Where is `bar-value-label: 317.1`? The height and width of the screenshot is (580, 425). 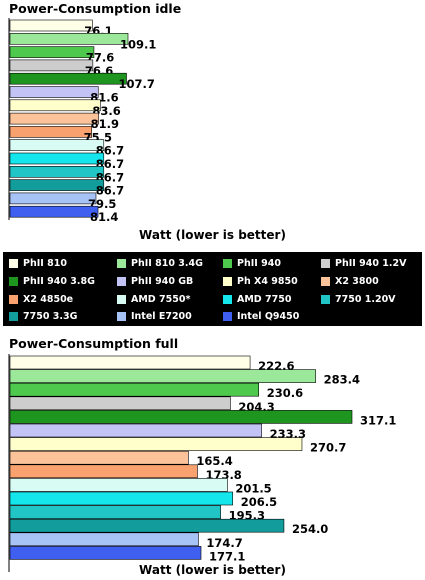 bar-value-label: 317.1 is located at coordinates (378, 420).